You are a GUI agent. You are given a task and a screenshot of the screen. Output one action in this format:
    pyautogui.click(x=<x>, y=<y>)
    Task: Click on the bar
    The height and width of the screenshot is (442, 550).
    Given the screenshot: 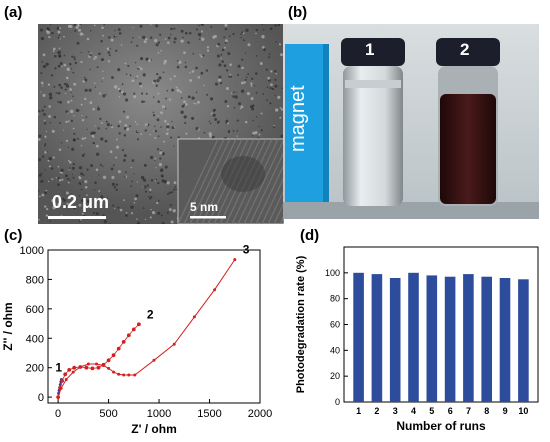 What is the action you would take?
    pyautogui.click(x=468, y=338)
    